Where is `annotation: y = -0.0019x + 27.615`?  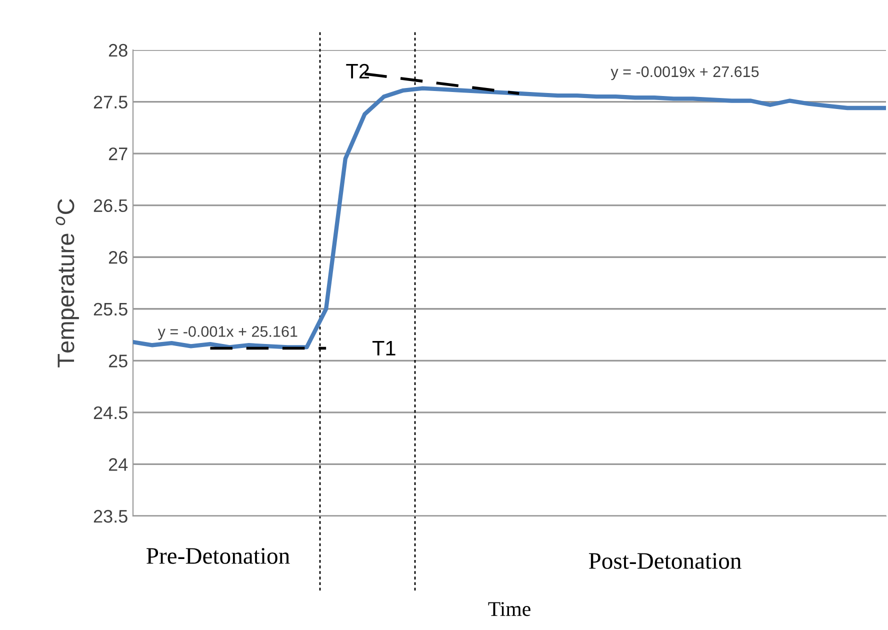
annotation: y = -0.0019x + 27.615 is located at coordinates (684, 73).